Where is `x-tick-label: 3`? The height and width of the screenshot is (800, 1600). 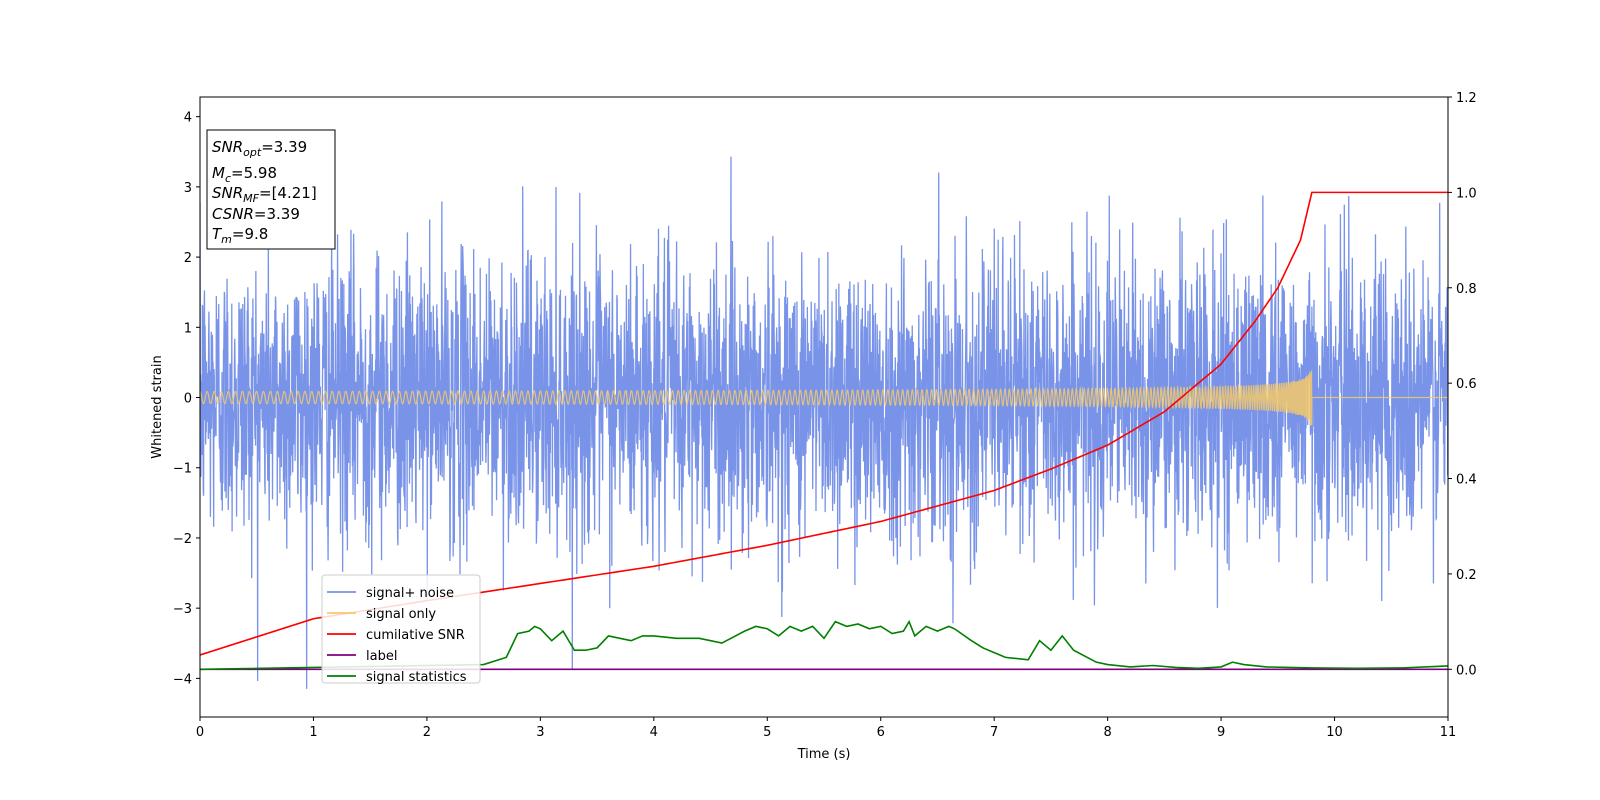
x-tick-label: 3 is located at coordinates (540, 732).